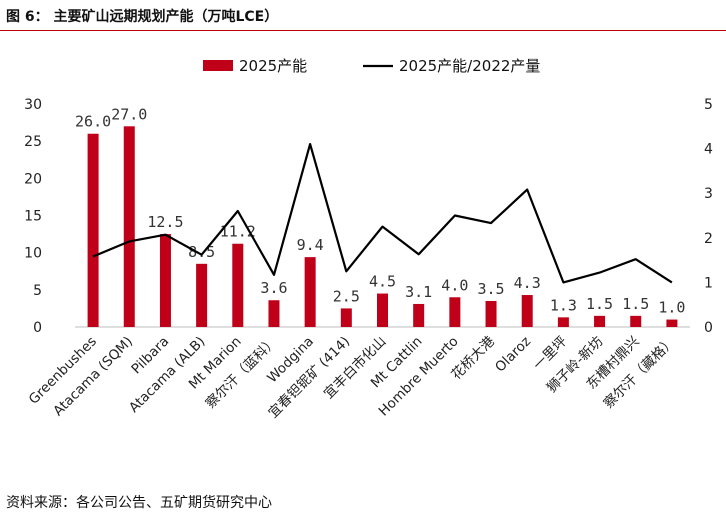  I want to click on legend-bar-label: 2025产能, so click(273, 66).